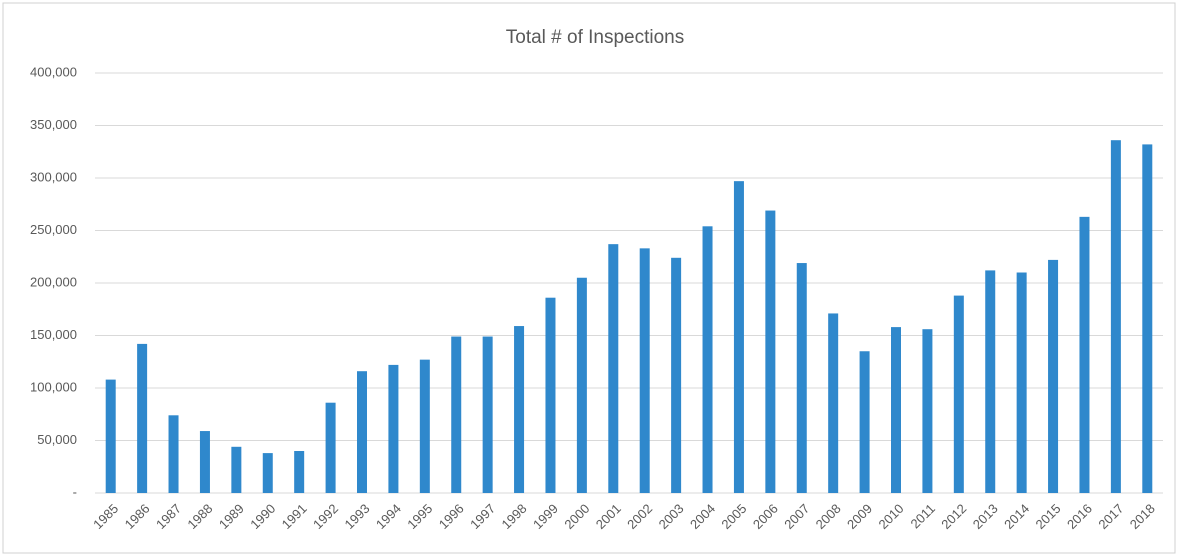 The width and height of the screenshot is (1180, 558). Describe the element at coordinates (57, 439) in the screenshot. I see `y-tick-label: 50,000` at that location.